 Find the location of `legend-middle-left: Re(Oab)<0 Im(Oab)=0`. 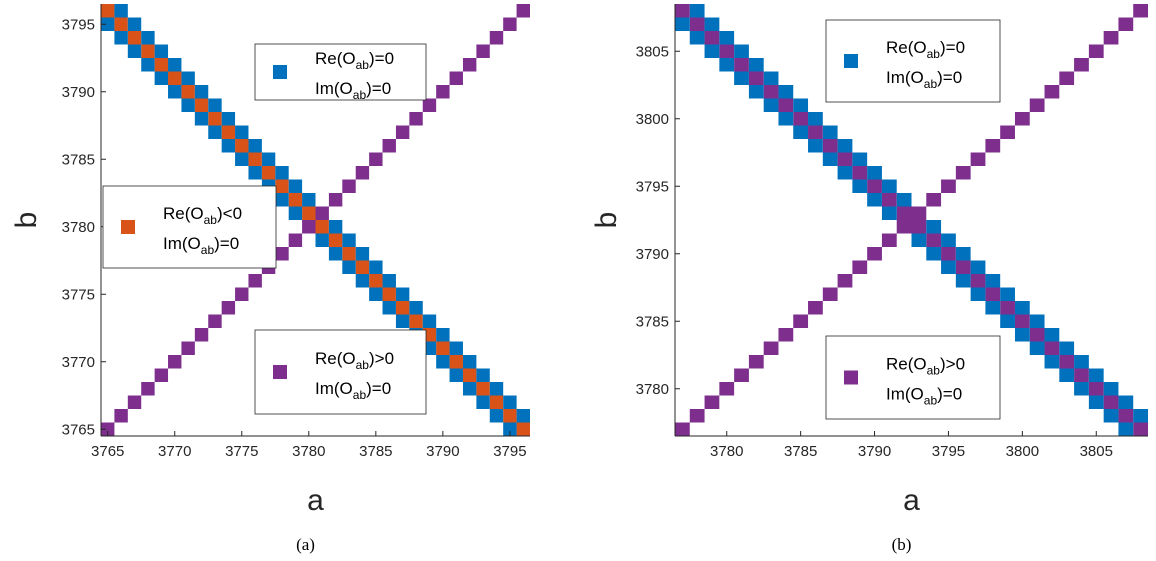

legend-middle-left: Re(Oab)<0 Im(Oab)=0 is located at coordinates (189, 227).